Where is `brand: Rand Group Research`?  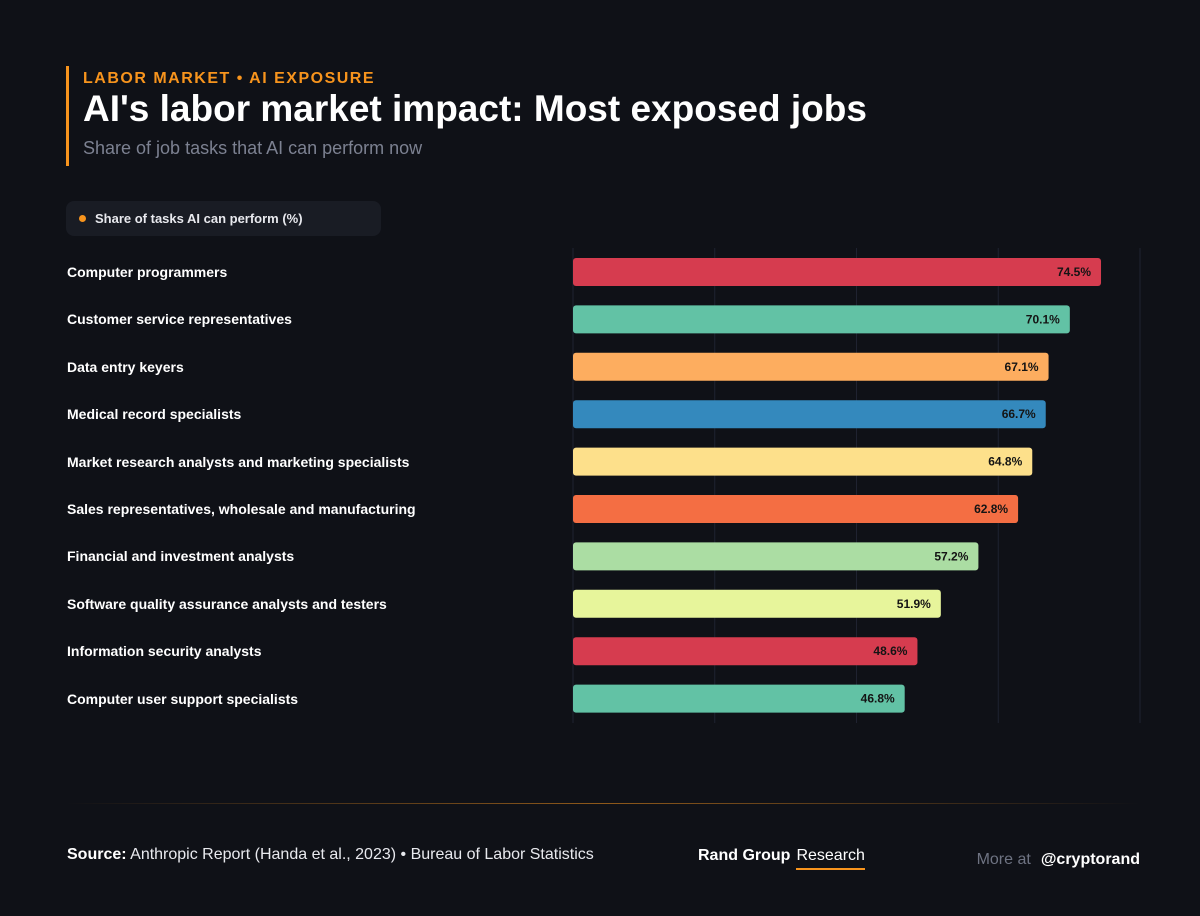
brand: Rand Group Research is located at coordinates (781, 858).